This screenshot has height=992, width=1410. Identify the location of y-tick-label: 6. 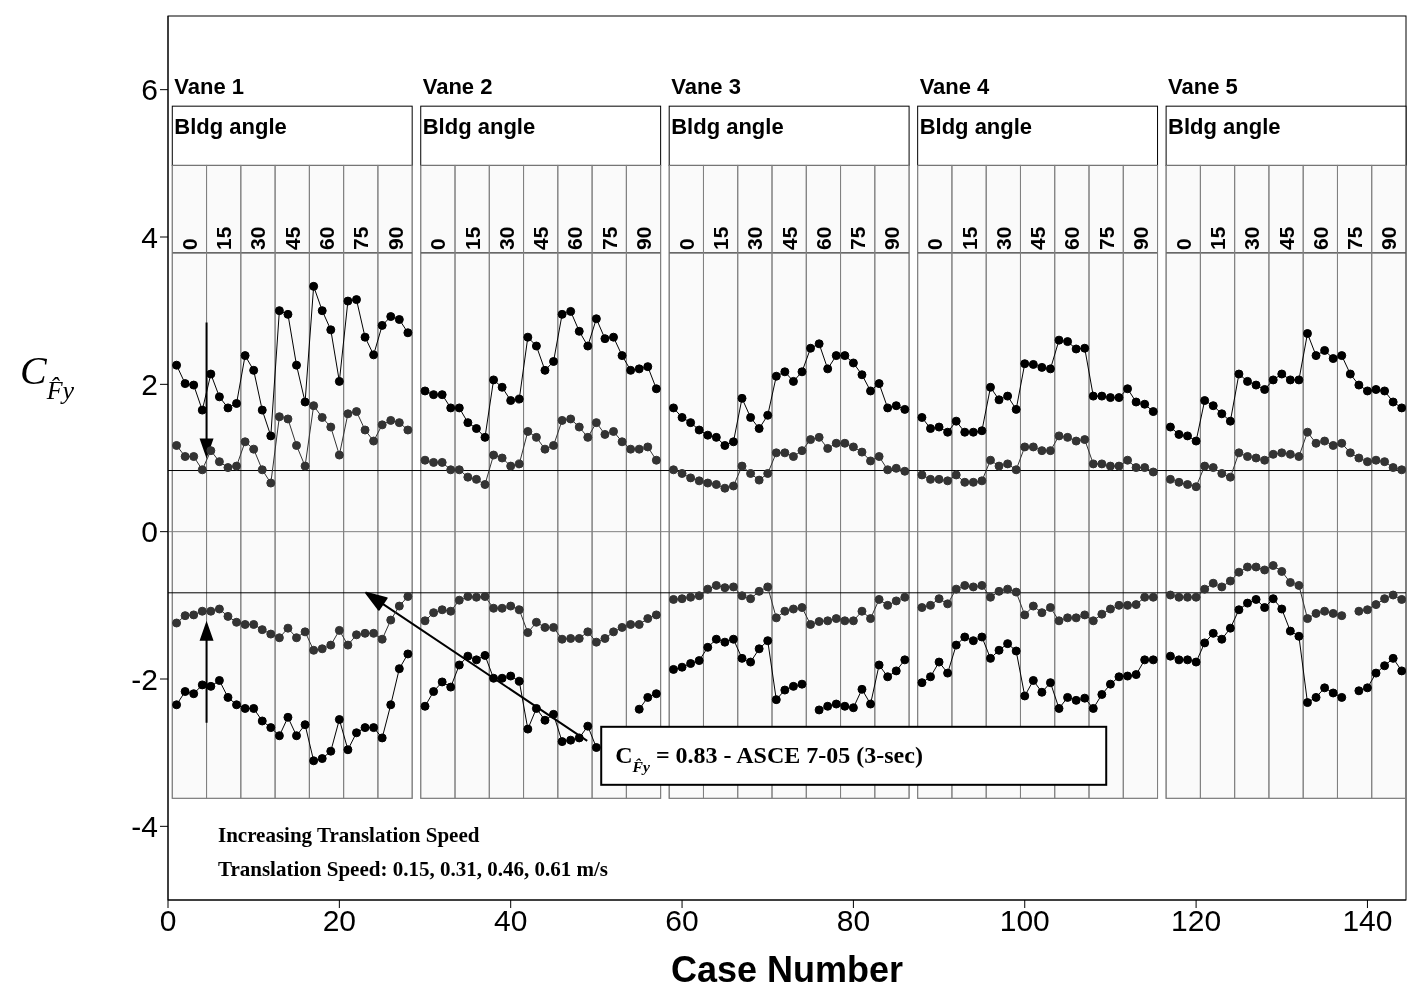
(149, 90).